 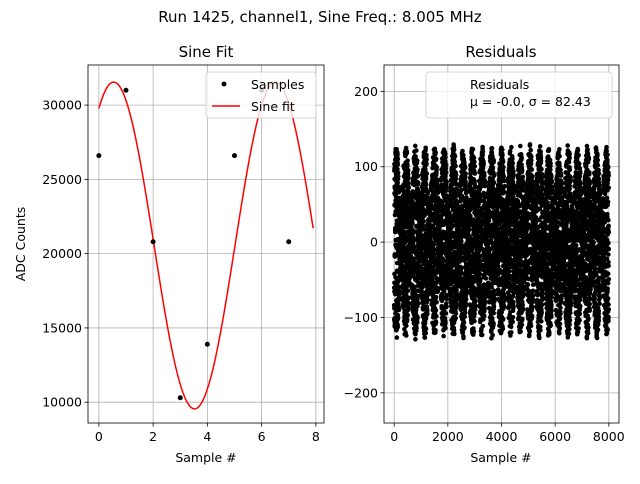 I want to click on sine-fit-ytick-label: 10000, so click(x=62, y=402).